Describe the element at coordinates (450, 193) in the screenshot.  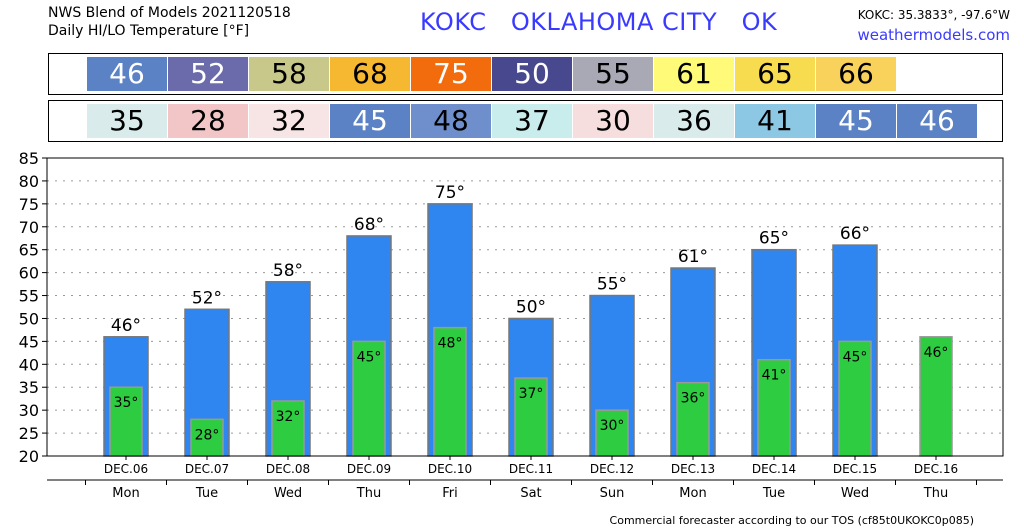
I see `high-temp-label: 75°` at that location.